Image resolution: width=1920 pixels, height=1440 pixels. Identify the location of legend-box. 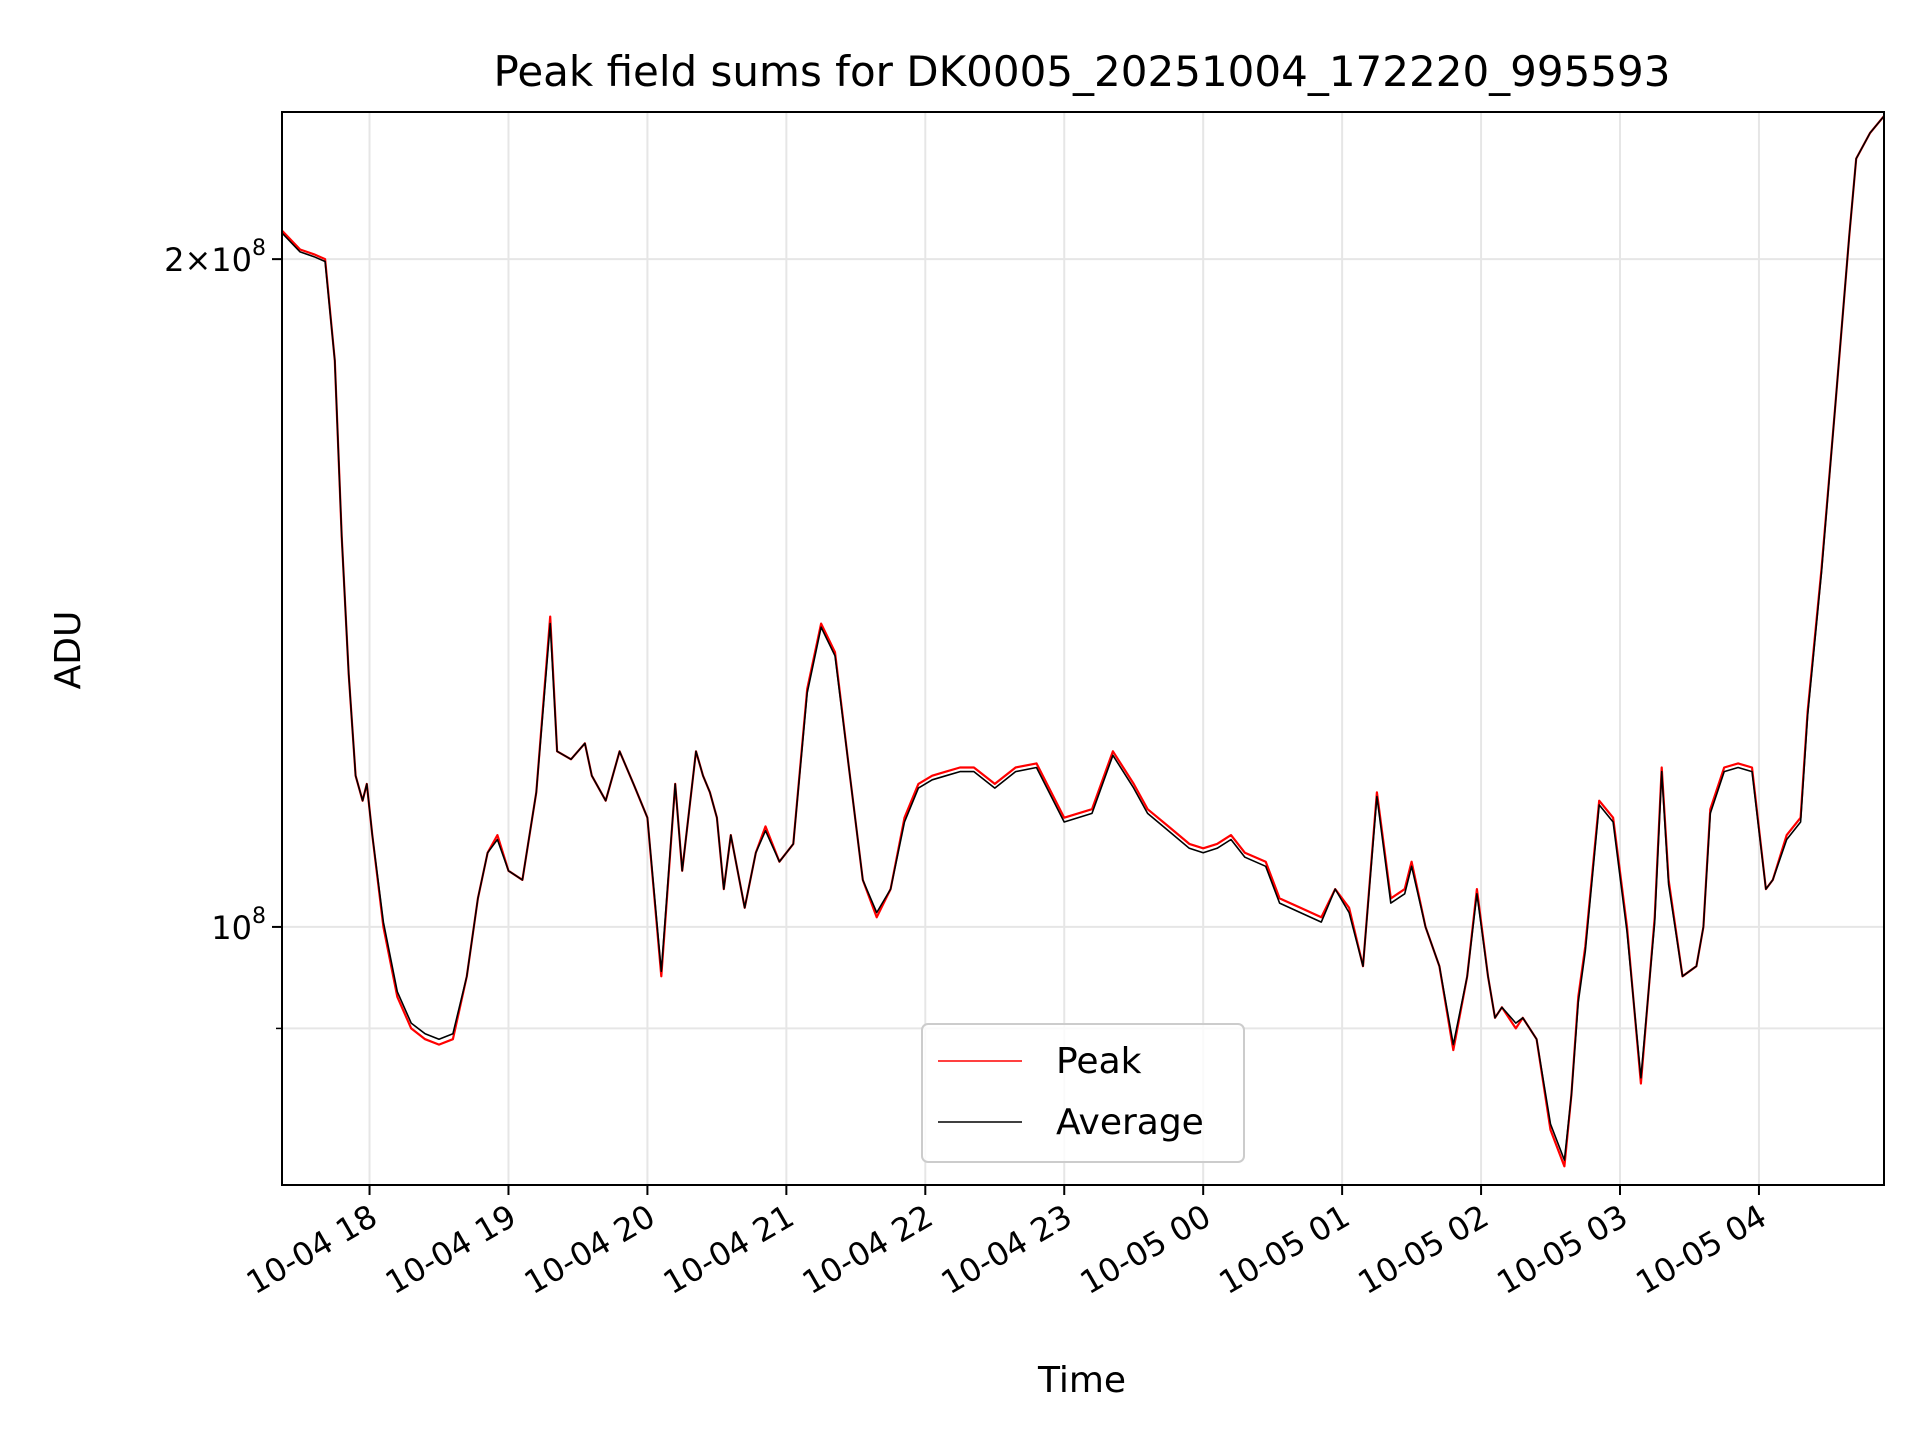
(1083, 1093).